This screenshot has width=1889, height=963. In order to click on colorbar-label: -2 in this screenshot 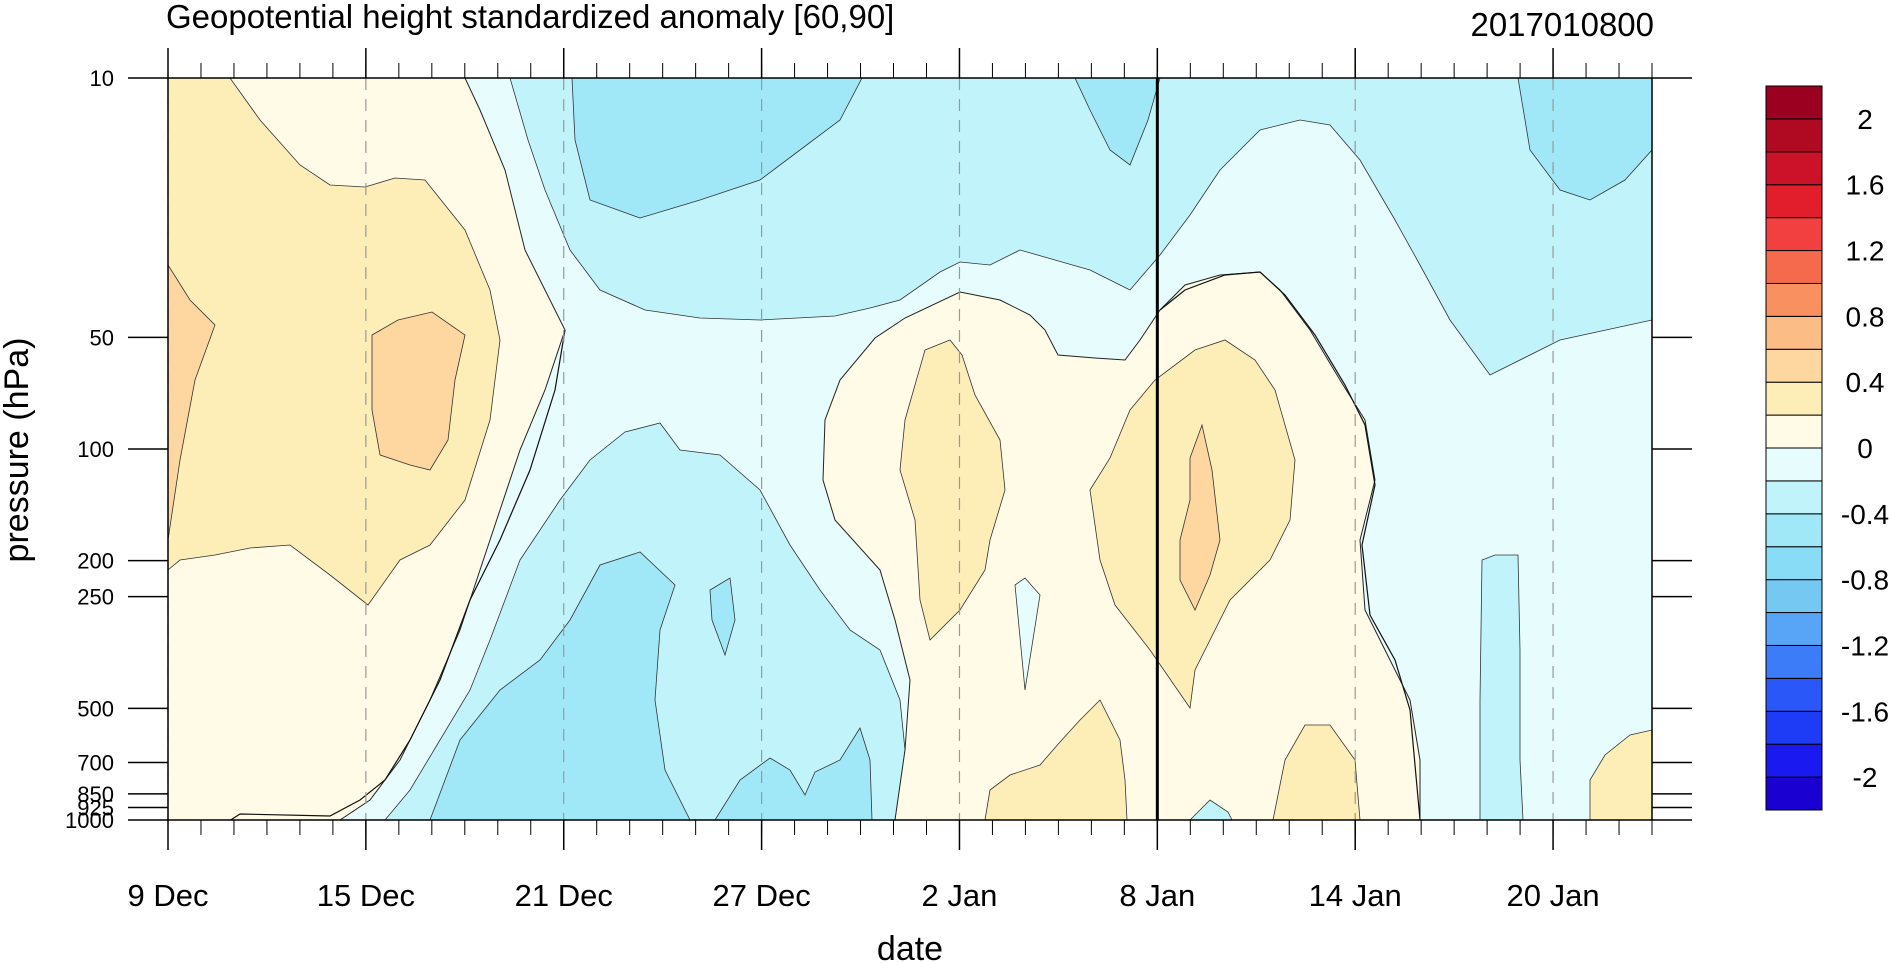, I will do `click(1865, 777)`.